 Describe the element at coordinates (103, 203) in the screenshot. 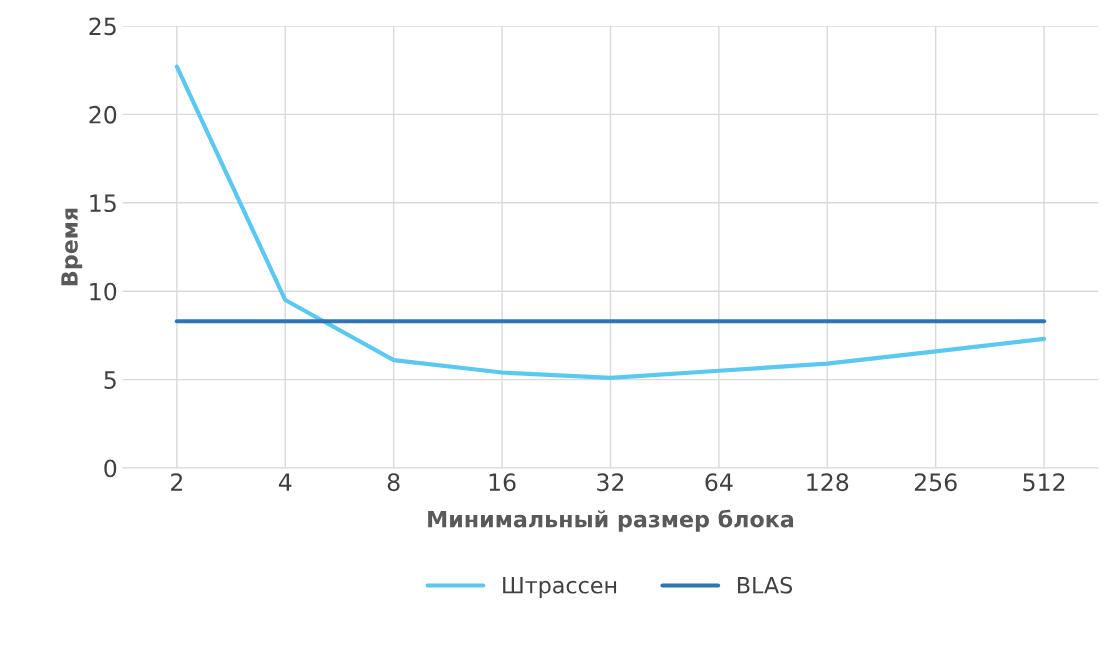

I see `y-tick-label: 15` at that location.